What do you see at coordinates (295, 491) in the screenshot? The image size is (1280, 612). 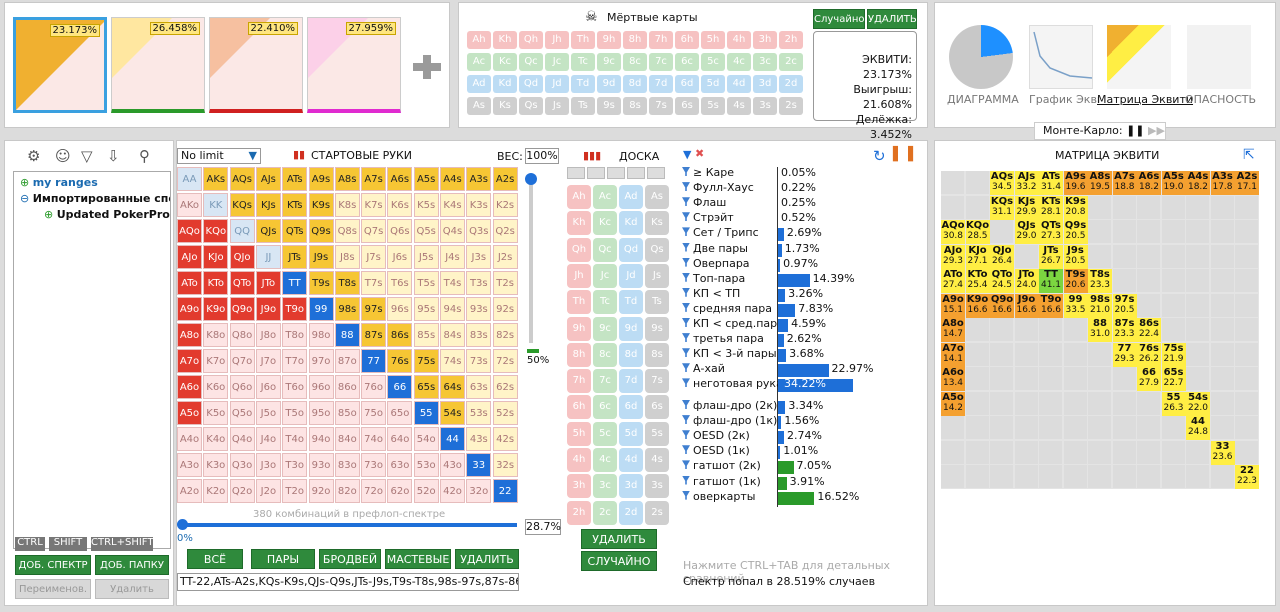 I see `hand-cell: T2o` at bounding box center [295, 491].